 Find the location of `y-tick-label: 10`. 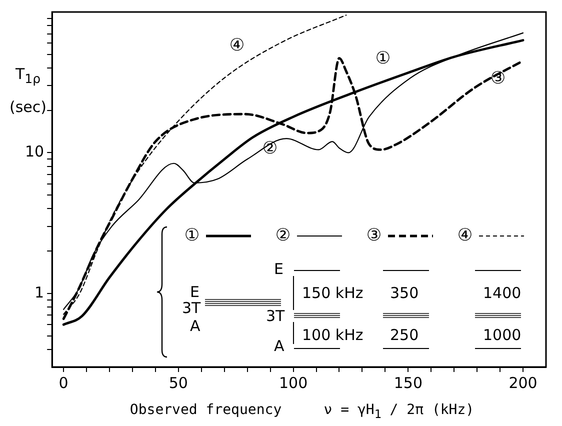

y-tick-label: 10 is located at coordinates (34, 151).